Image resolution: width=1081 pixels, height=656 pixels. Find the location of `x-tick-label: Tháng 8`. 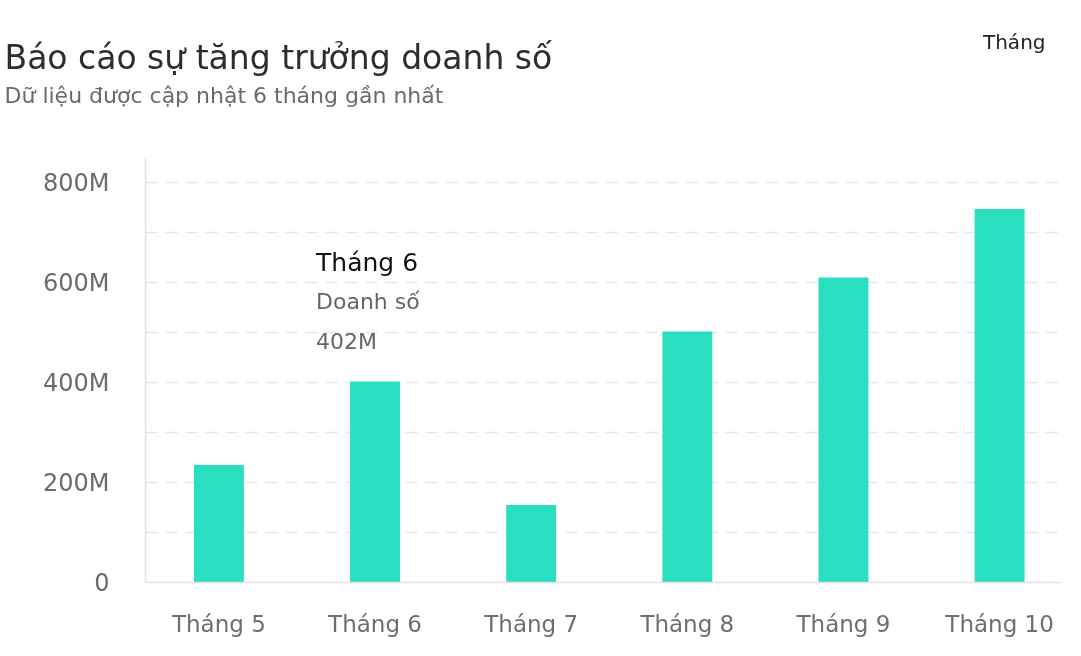

x-tick-label: Tháng 8 is located at coordinates (687, 623).